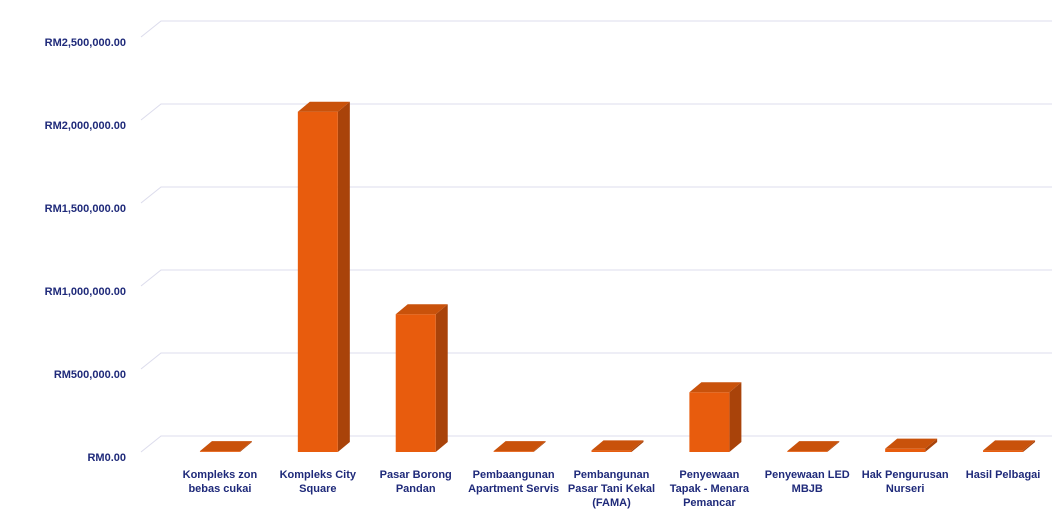 The image size is (1052, 514). What do you see at coordinates (85, 126) in the screenshot?
I see `y-tick-label: RM2,000,000.00` at bounding box center [85, 126].